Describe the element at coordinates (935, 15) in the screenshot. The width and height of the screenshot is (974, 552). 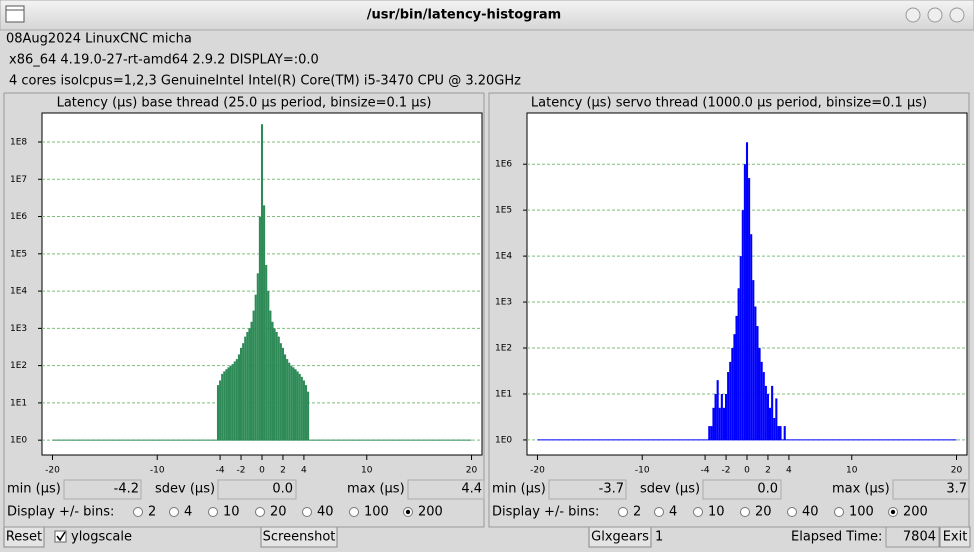
I see `minimize-button` at that location.